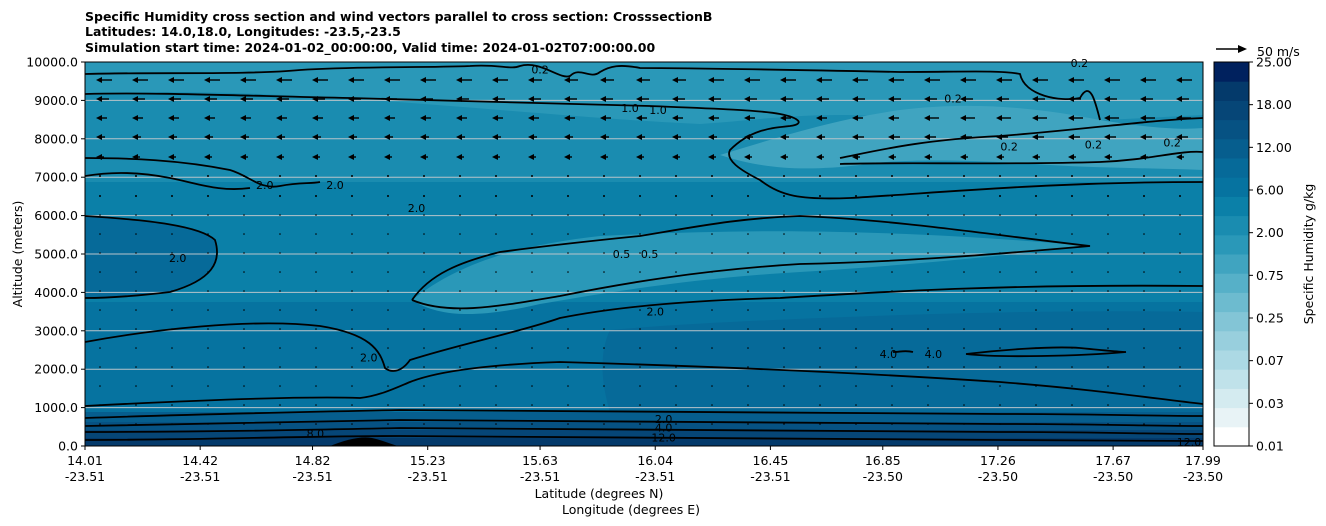 Image resolution: width=1326 pixels, height=526 pixels. Describe the element at coordinates (1231, 91) in the screenshot. I see `colorbar-segment` at that location.